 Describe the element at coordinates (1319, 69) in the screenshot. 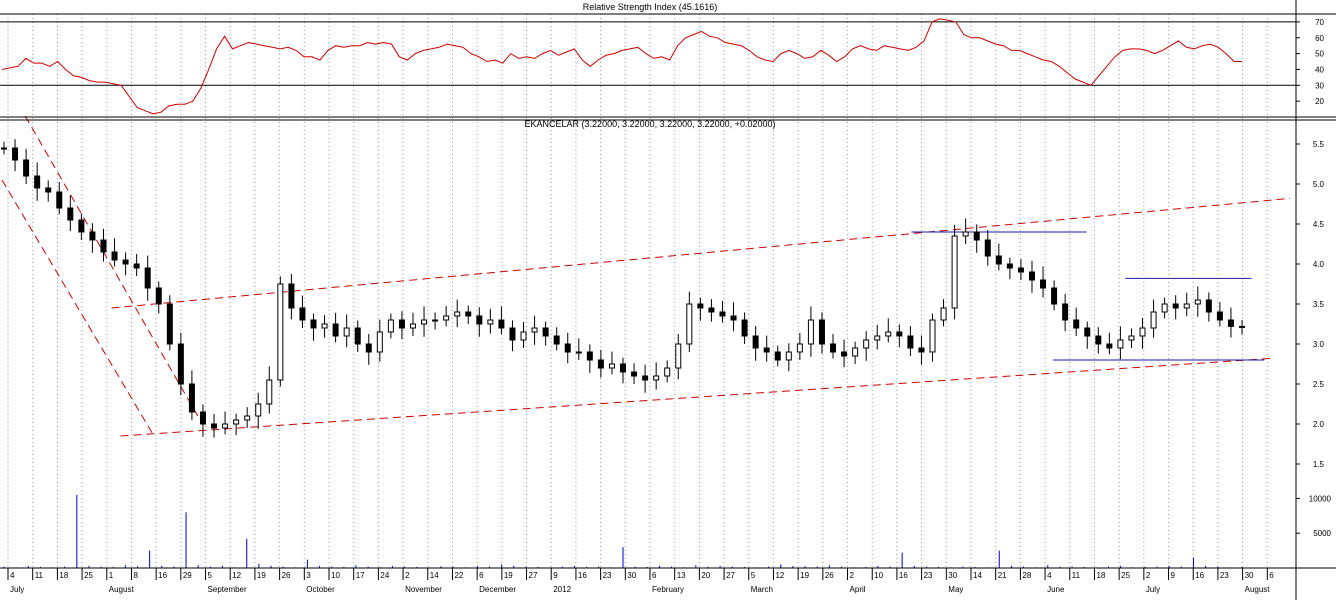

I see `rsi-tick-label: 40` at that location.